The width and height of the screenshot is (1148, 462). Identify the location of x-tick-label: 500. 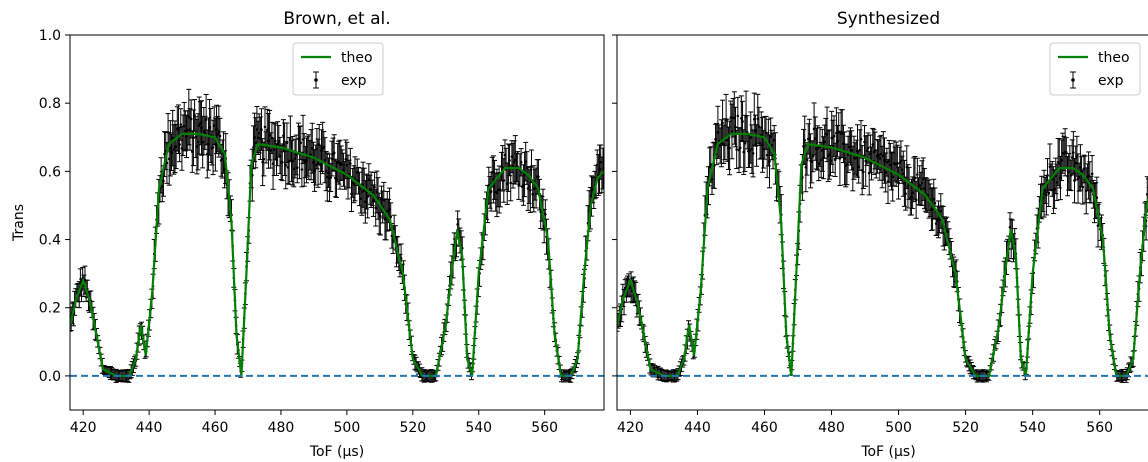
(347, 428).